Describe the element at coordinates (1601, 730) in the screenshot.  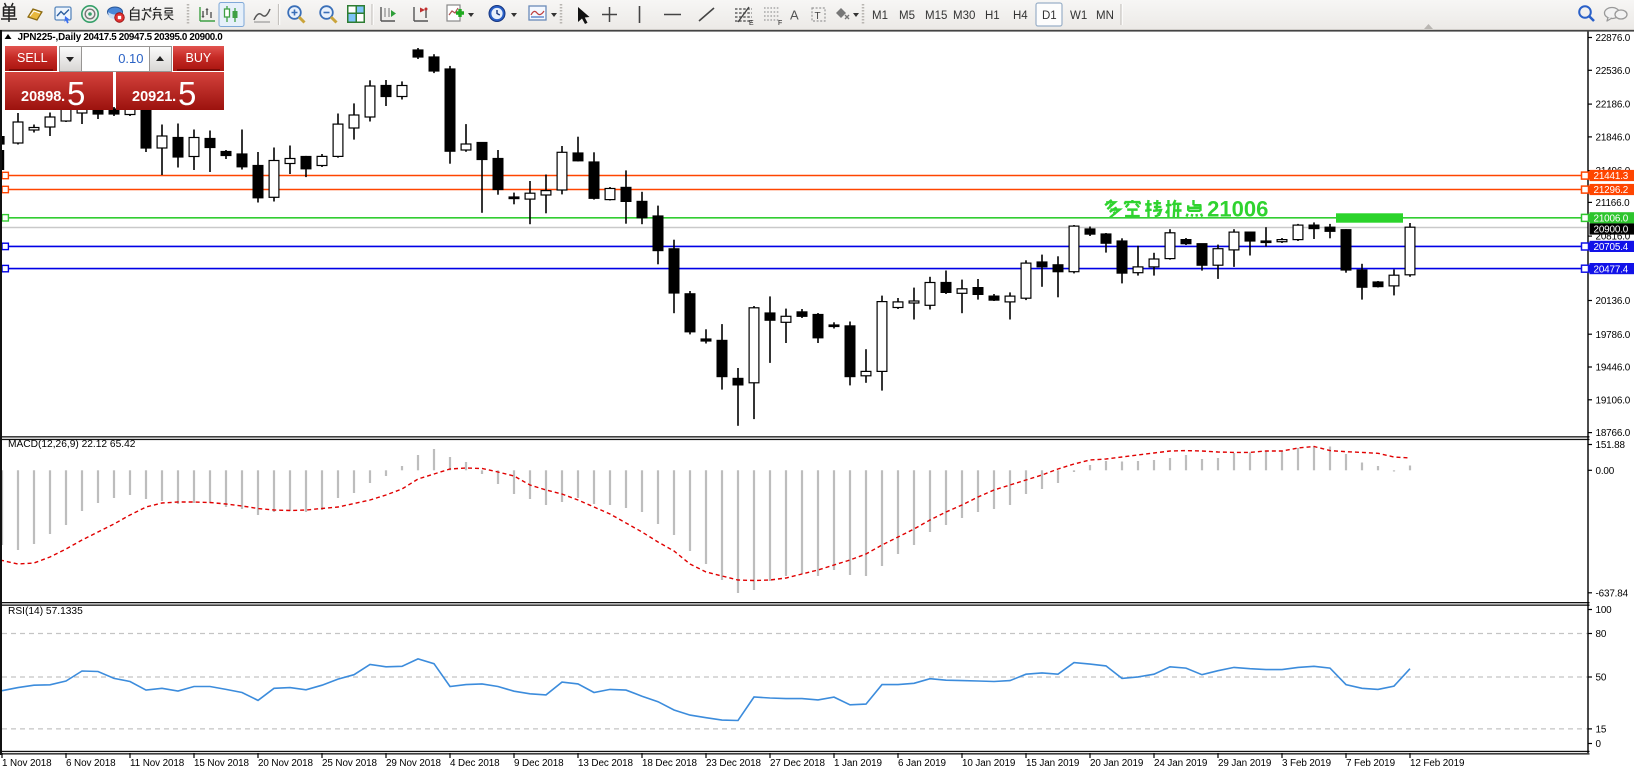
I see `svg-text: 15` at that location.